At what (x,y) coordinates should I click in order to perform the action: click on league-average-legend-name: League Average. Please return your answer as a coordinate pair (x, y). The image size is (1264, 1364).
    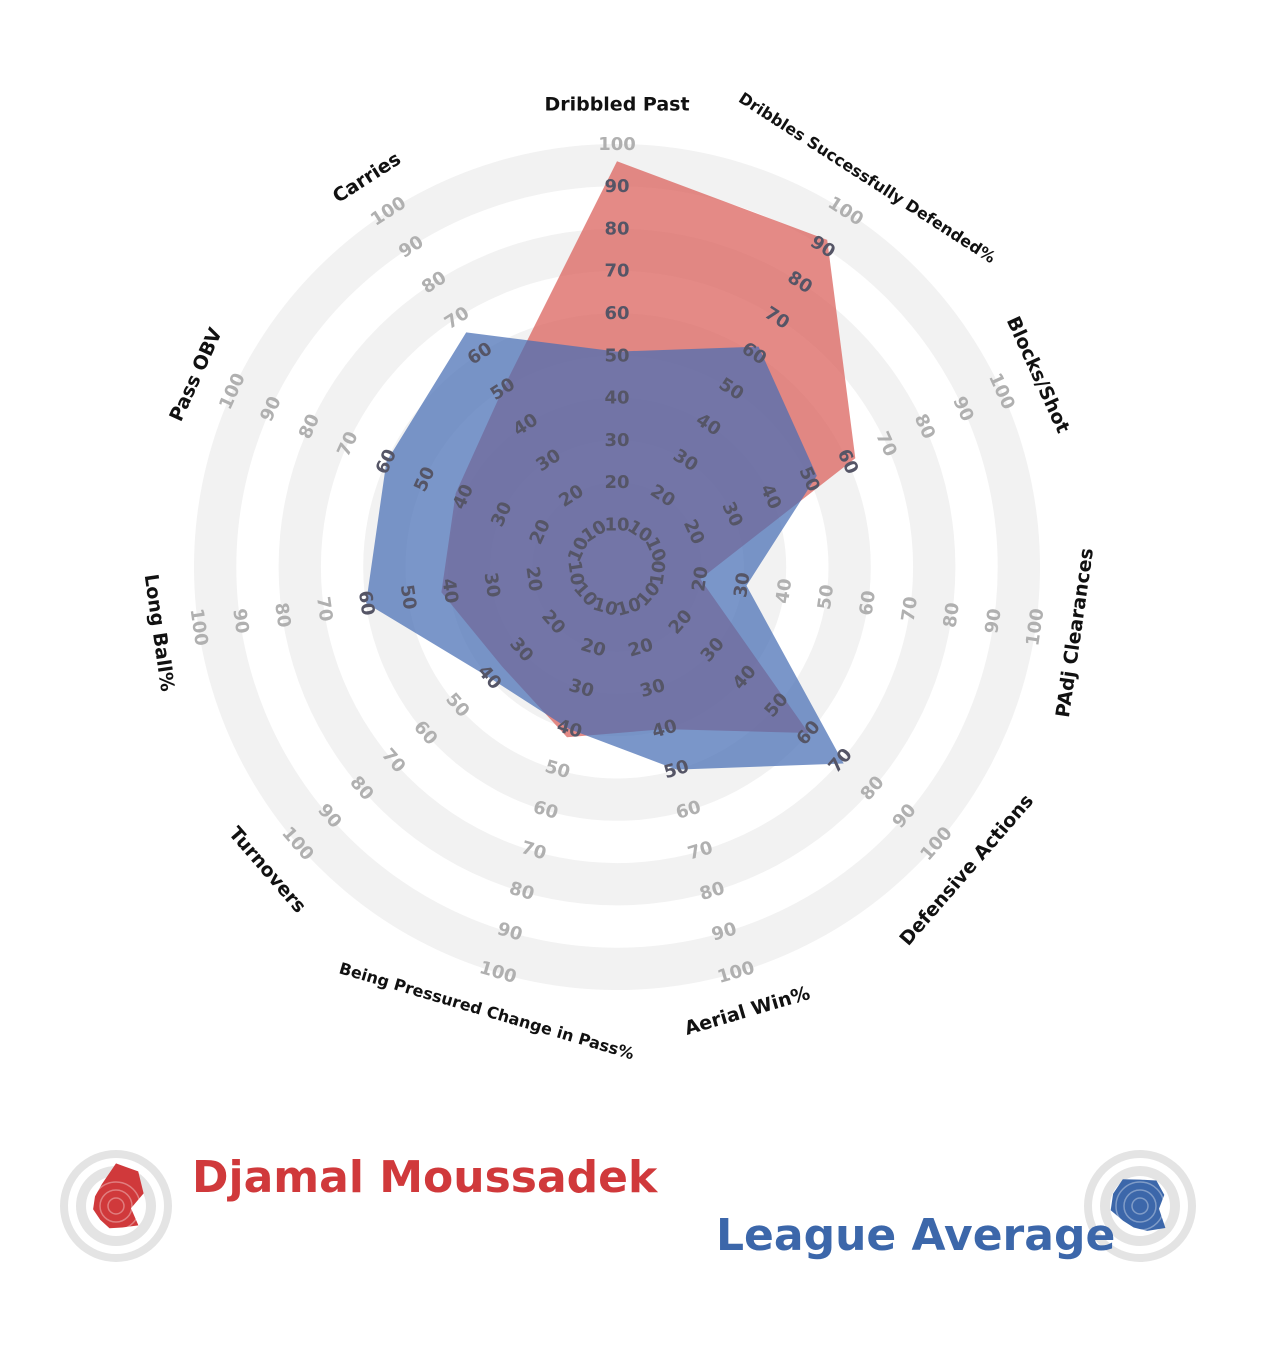
    Looking at the image, I should click on (916, 1235).